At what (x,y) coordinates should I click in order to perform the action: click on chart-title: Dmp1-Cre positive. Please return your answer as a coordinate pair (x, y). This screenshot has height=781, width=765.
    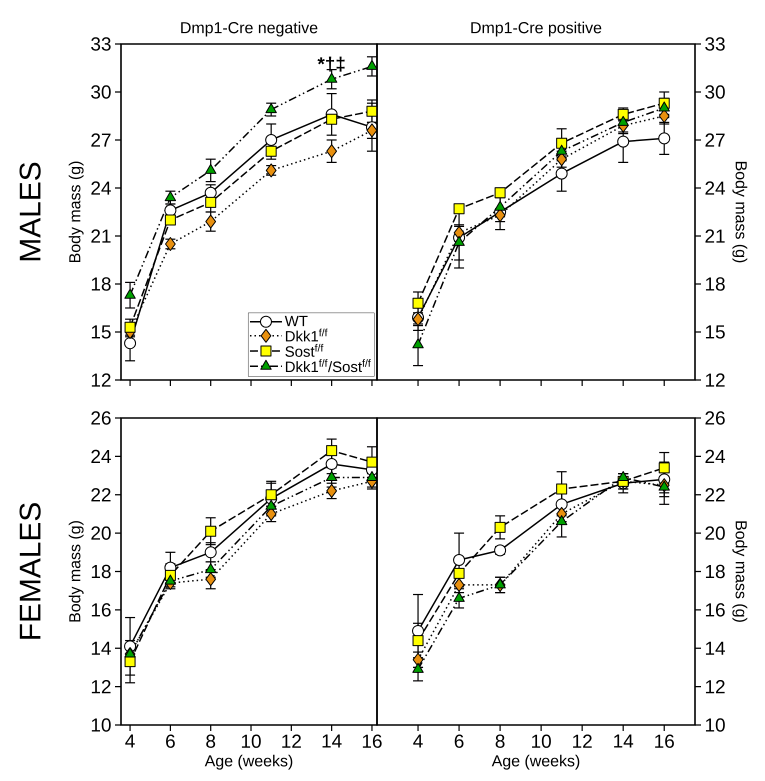
    Looking at the image, I should click on (536, 29).